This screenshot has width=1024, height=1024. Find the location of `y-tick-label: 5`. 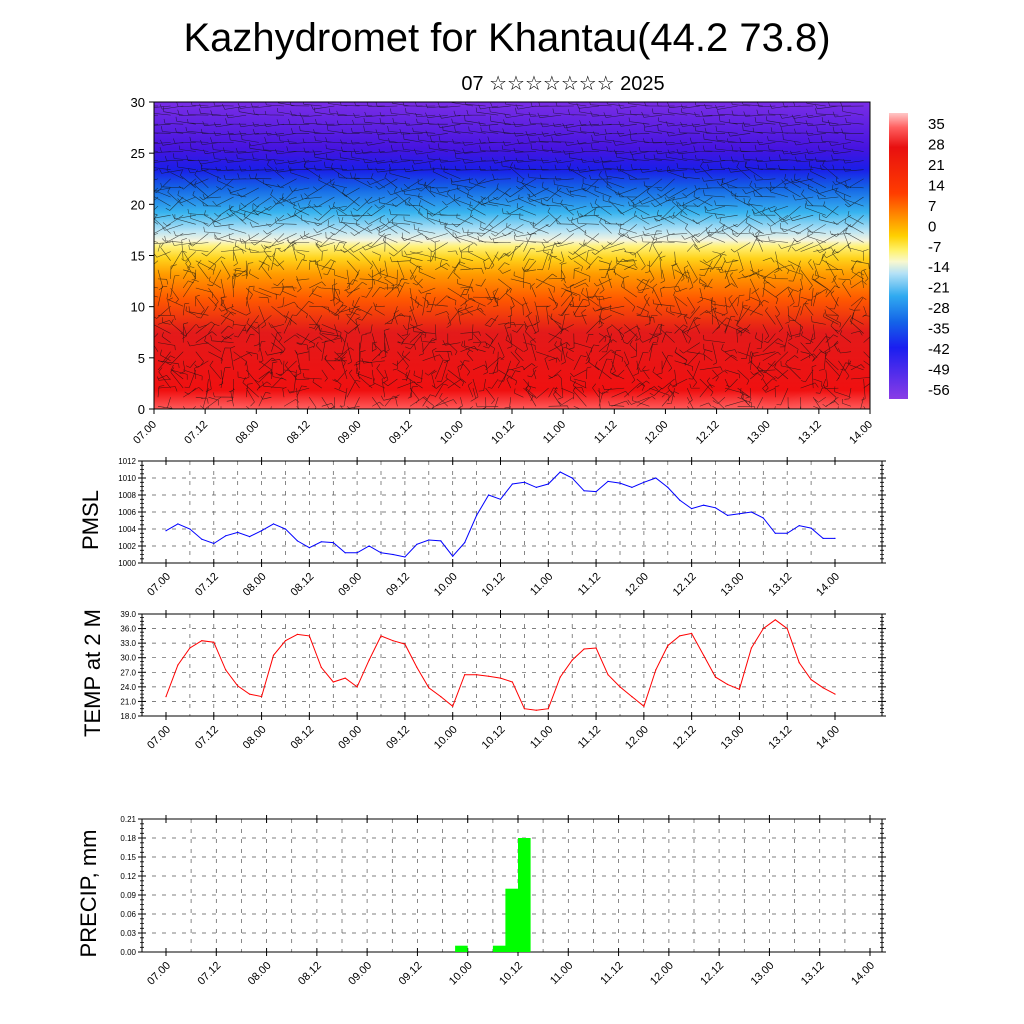

y-tick-label: 5 is located at coordinates (141, 358).